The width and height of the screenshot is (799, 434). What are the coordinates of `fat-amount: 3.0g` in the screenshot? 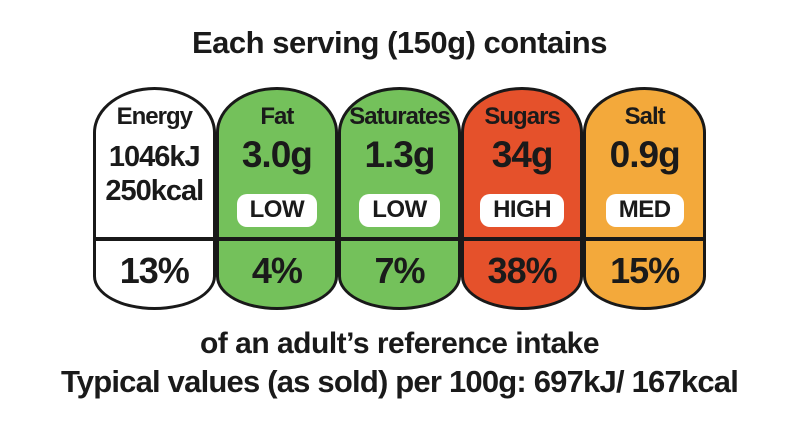 It's located at (277, 154).